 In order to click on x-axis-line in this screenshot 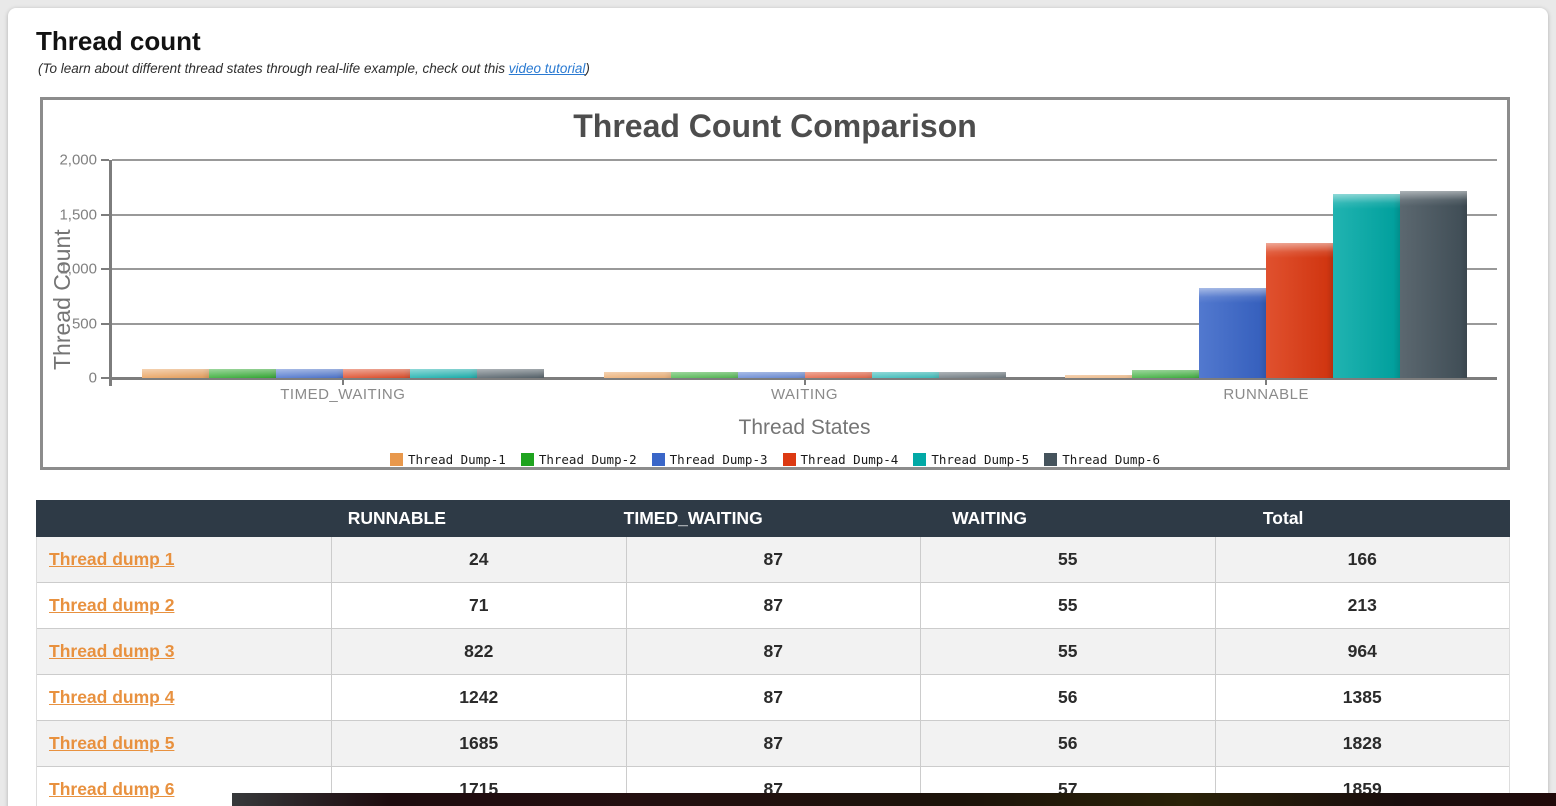, I will do `click(803, 378)`.